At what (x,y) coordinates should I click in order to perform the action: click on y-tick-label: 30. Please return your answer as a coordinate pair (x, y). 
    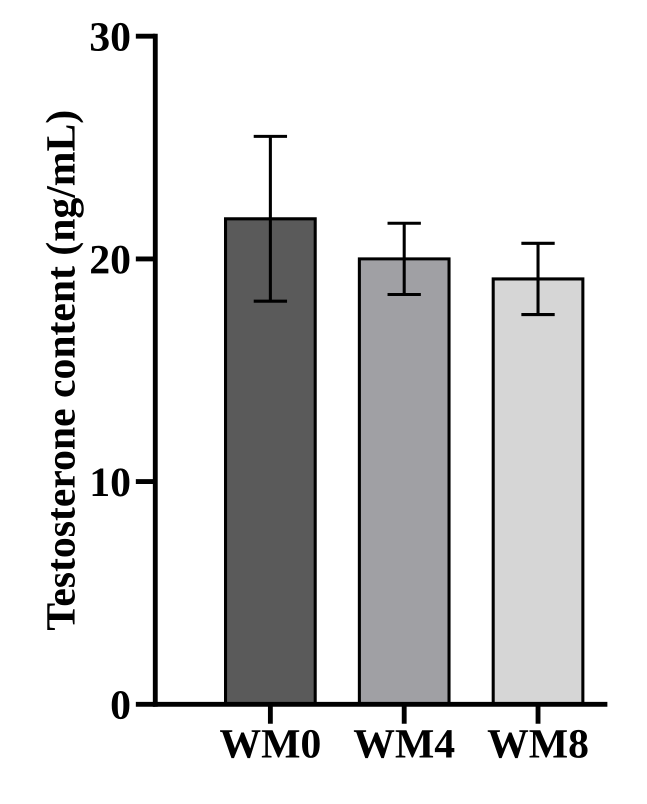
    Looking at the image, I should click on (110, 37).